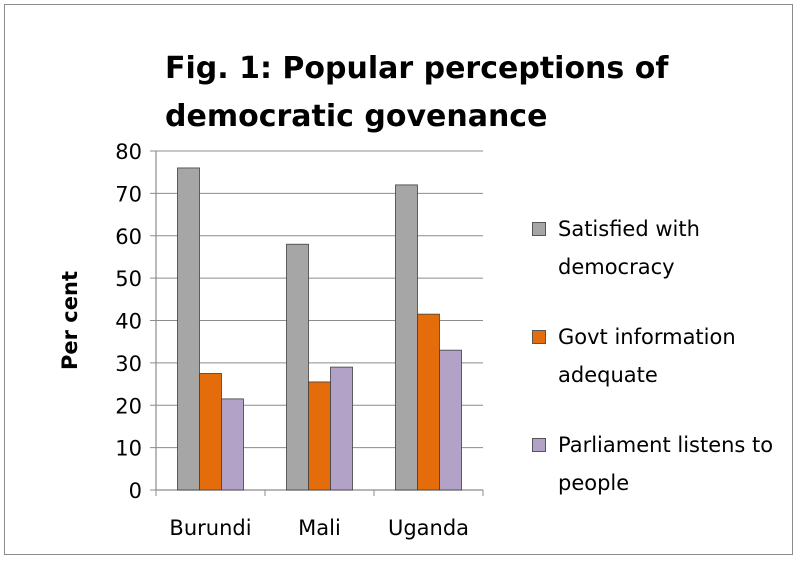 The height and width of the screenshot is (561, 799). What do you see at coordinates (70, 320) in the screenshot?
I see `y-axis-label: Per cent` at bounding box center [70, 320].